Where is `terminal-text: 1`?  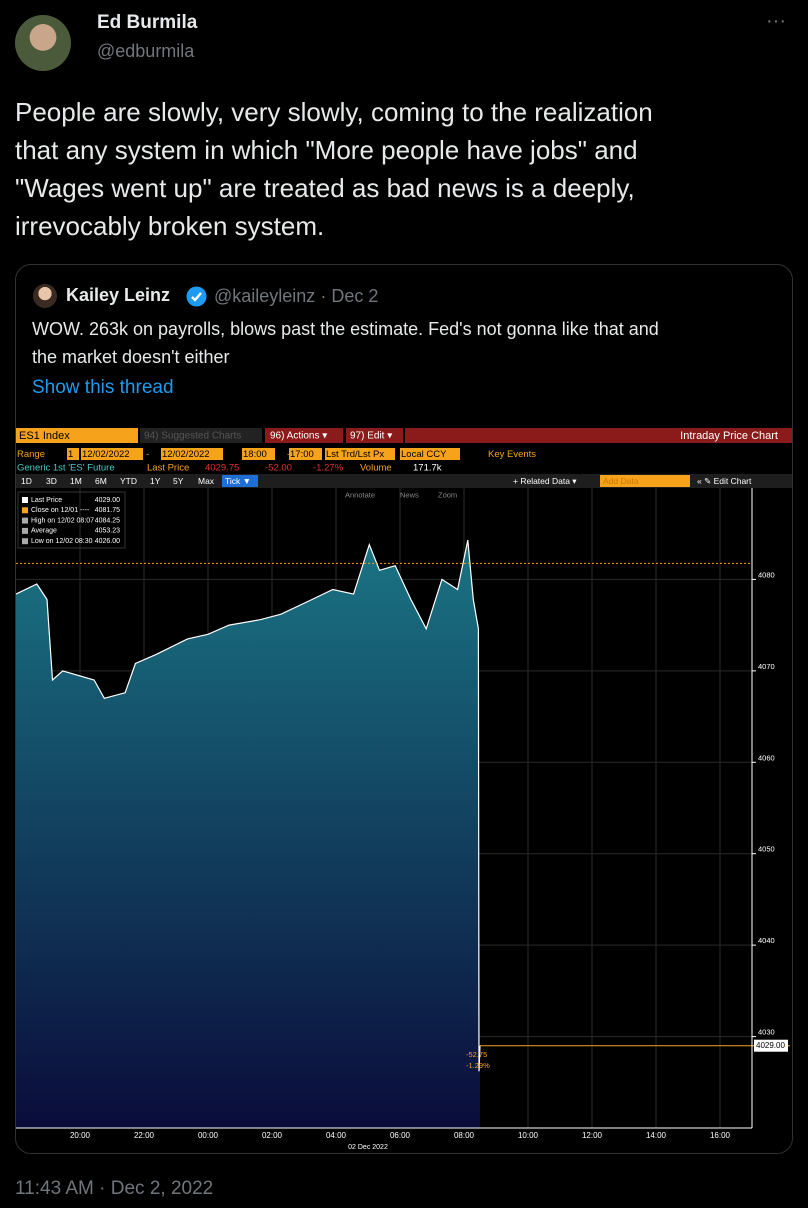
terminal-text: 1 is located at coordinates (70, 454).